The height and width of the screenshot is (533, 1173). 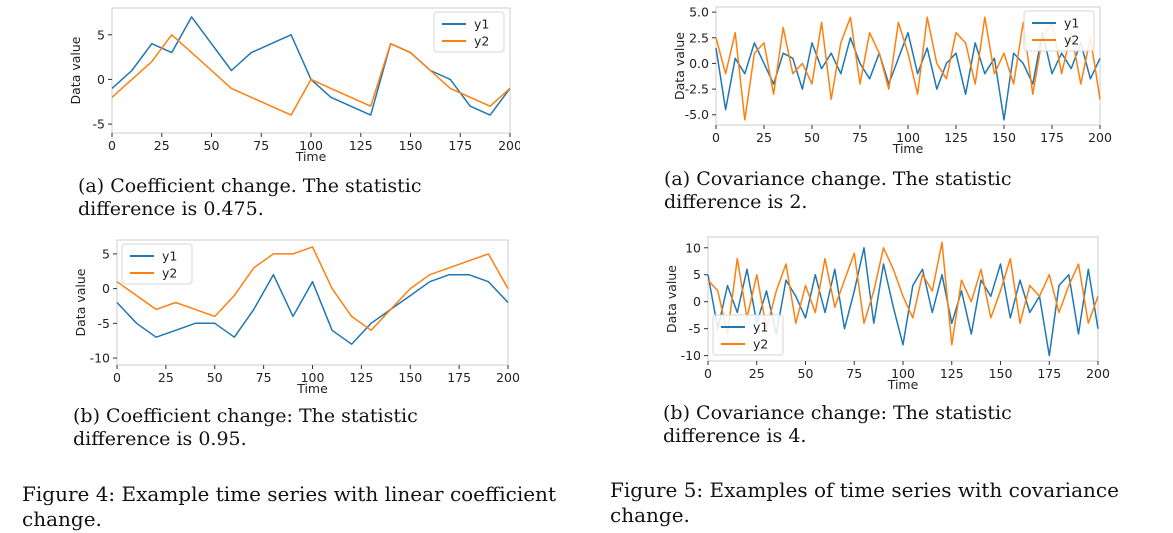 What do you see at coordinates (697, 114) in the screenshot?
I see `y-tick-label: -5.0` at bounding box center [697, 114].